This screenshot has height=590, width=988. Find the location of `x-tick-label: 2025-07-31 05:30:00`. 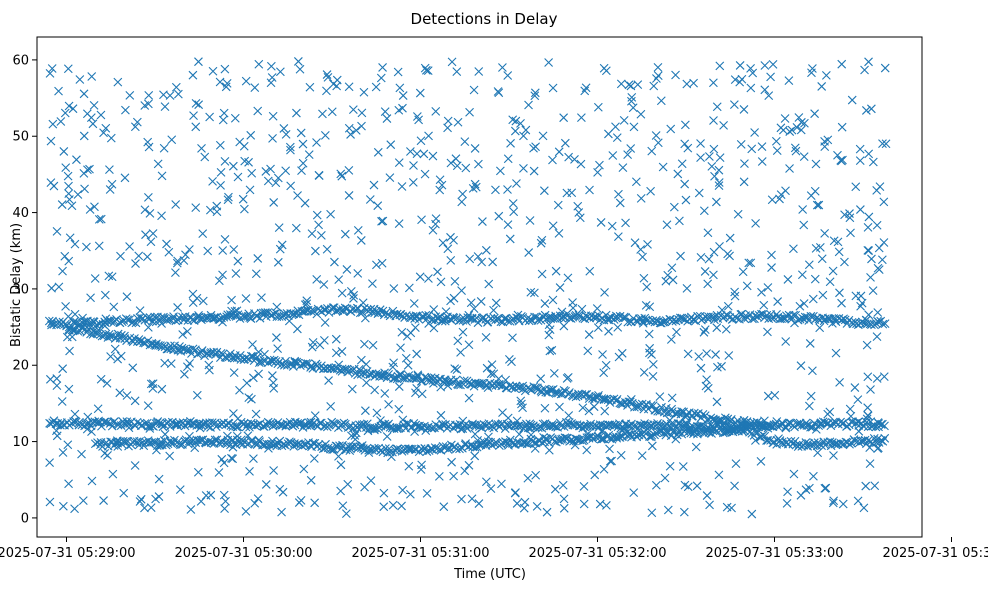

x-tick-label: 2025-07-31 05:30:00 is located at coordinates (243, 553).